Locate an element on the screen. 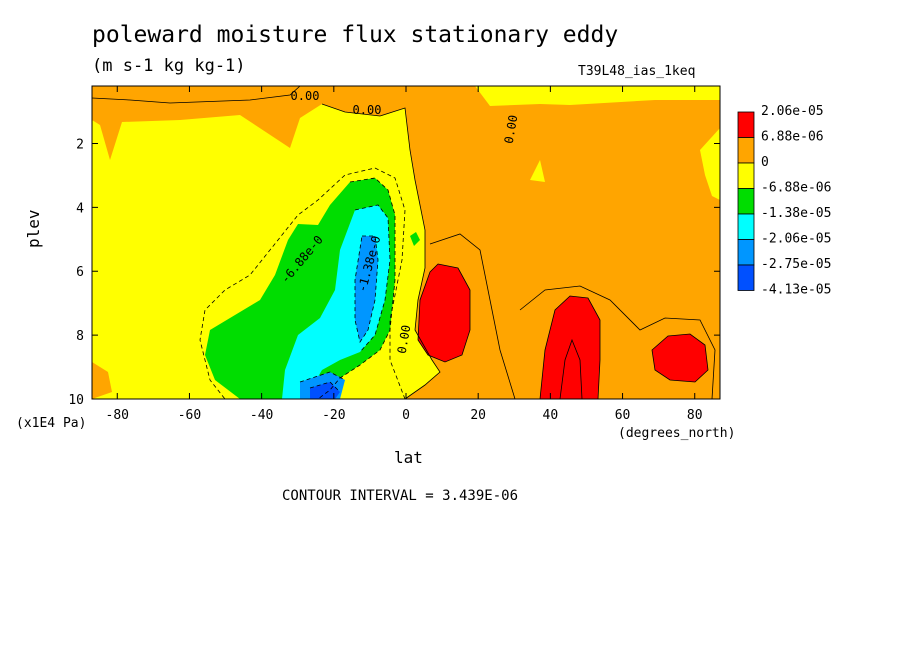  x-tick-label: -80 is located at coordinates (117, 415).